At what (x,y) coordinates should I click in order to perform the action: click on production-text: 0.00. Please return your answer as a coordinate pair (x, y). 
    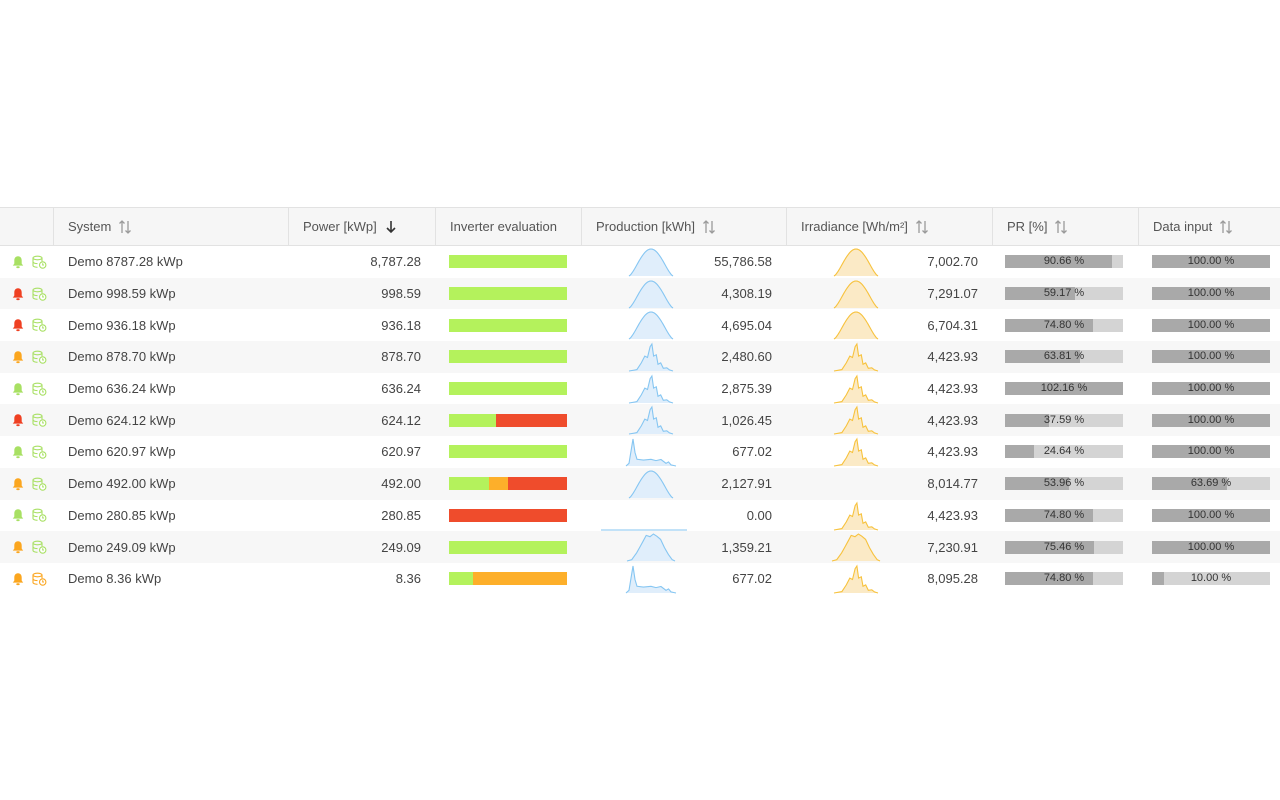
    Looking at the image, I should click on (759, 515).